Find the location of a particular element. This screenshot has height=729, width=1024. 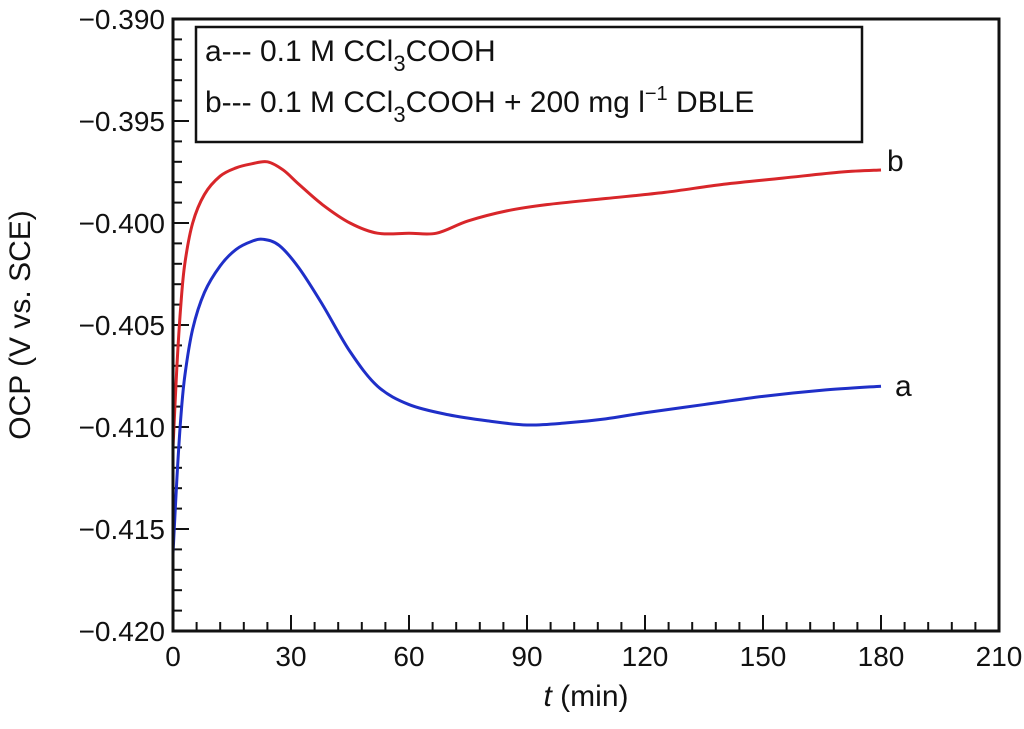

y-tick-label: −0.410 is located at coordinates (122, 427).